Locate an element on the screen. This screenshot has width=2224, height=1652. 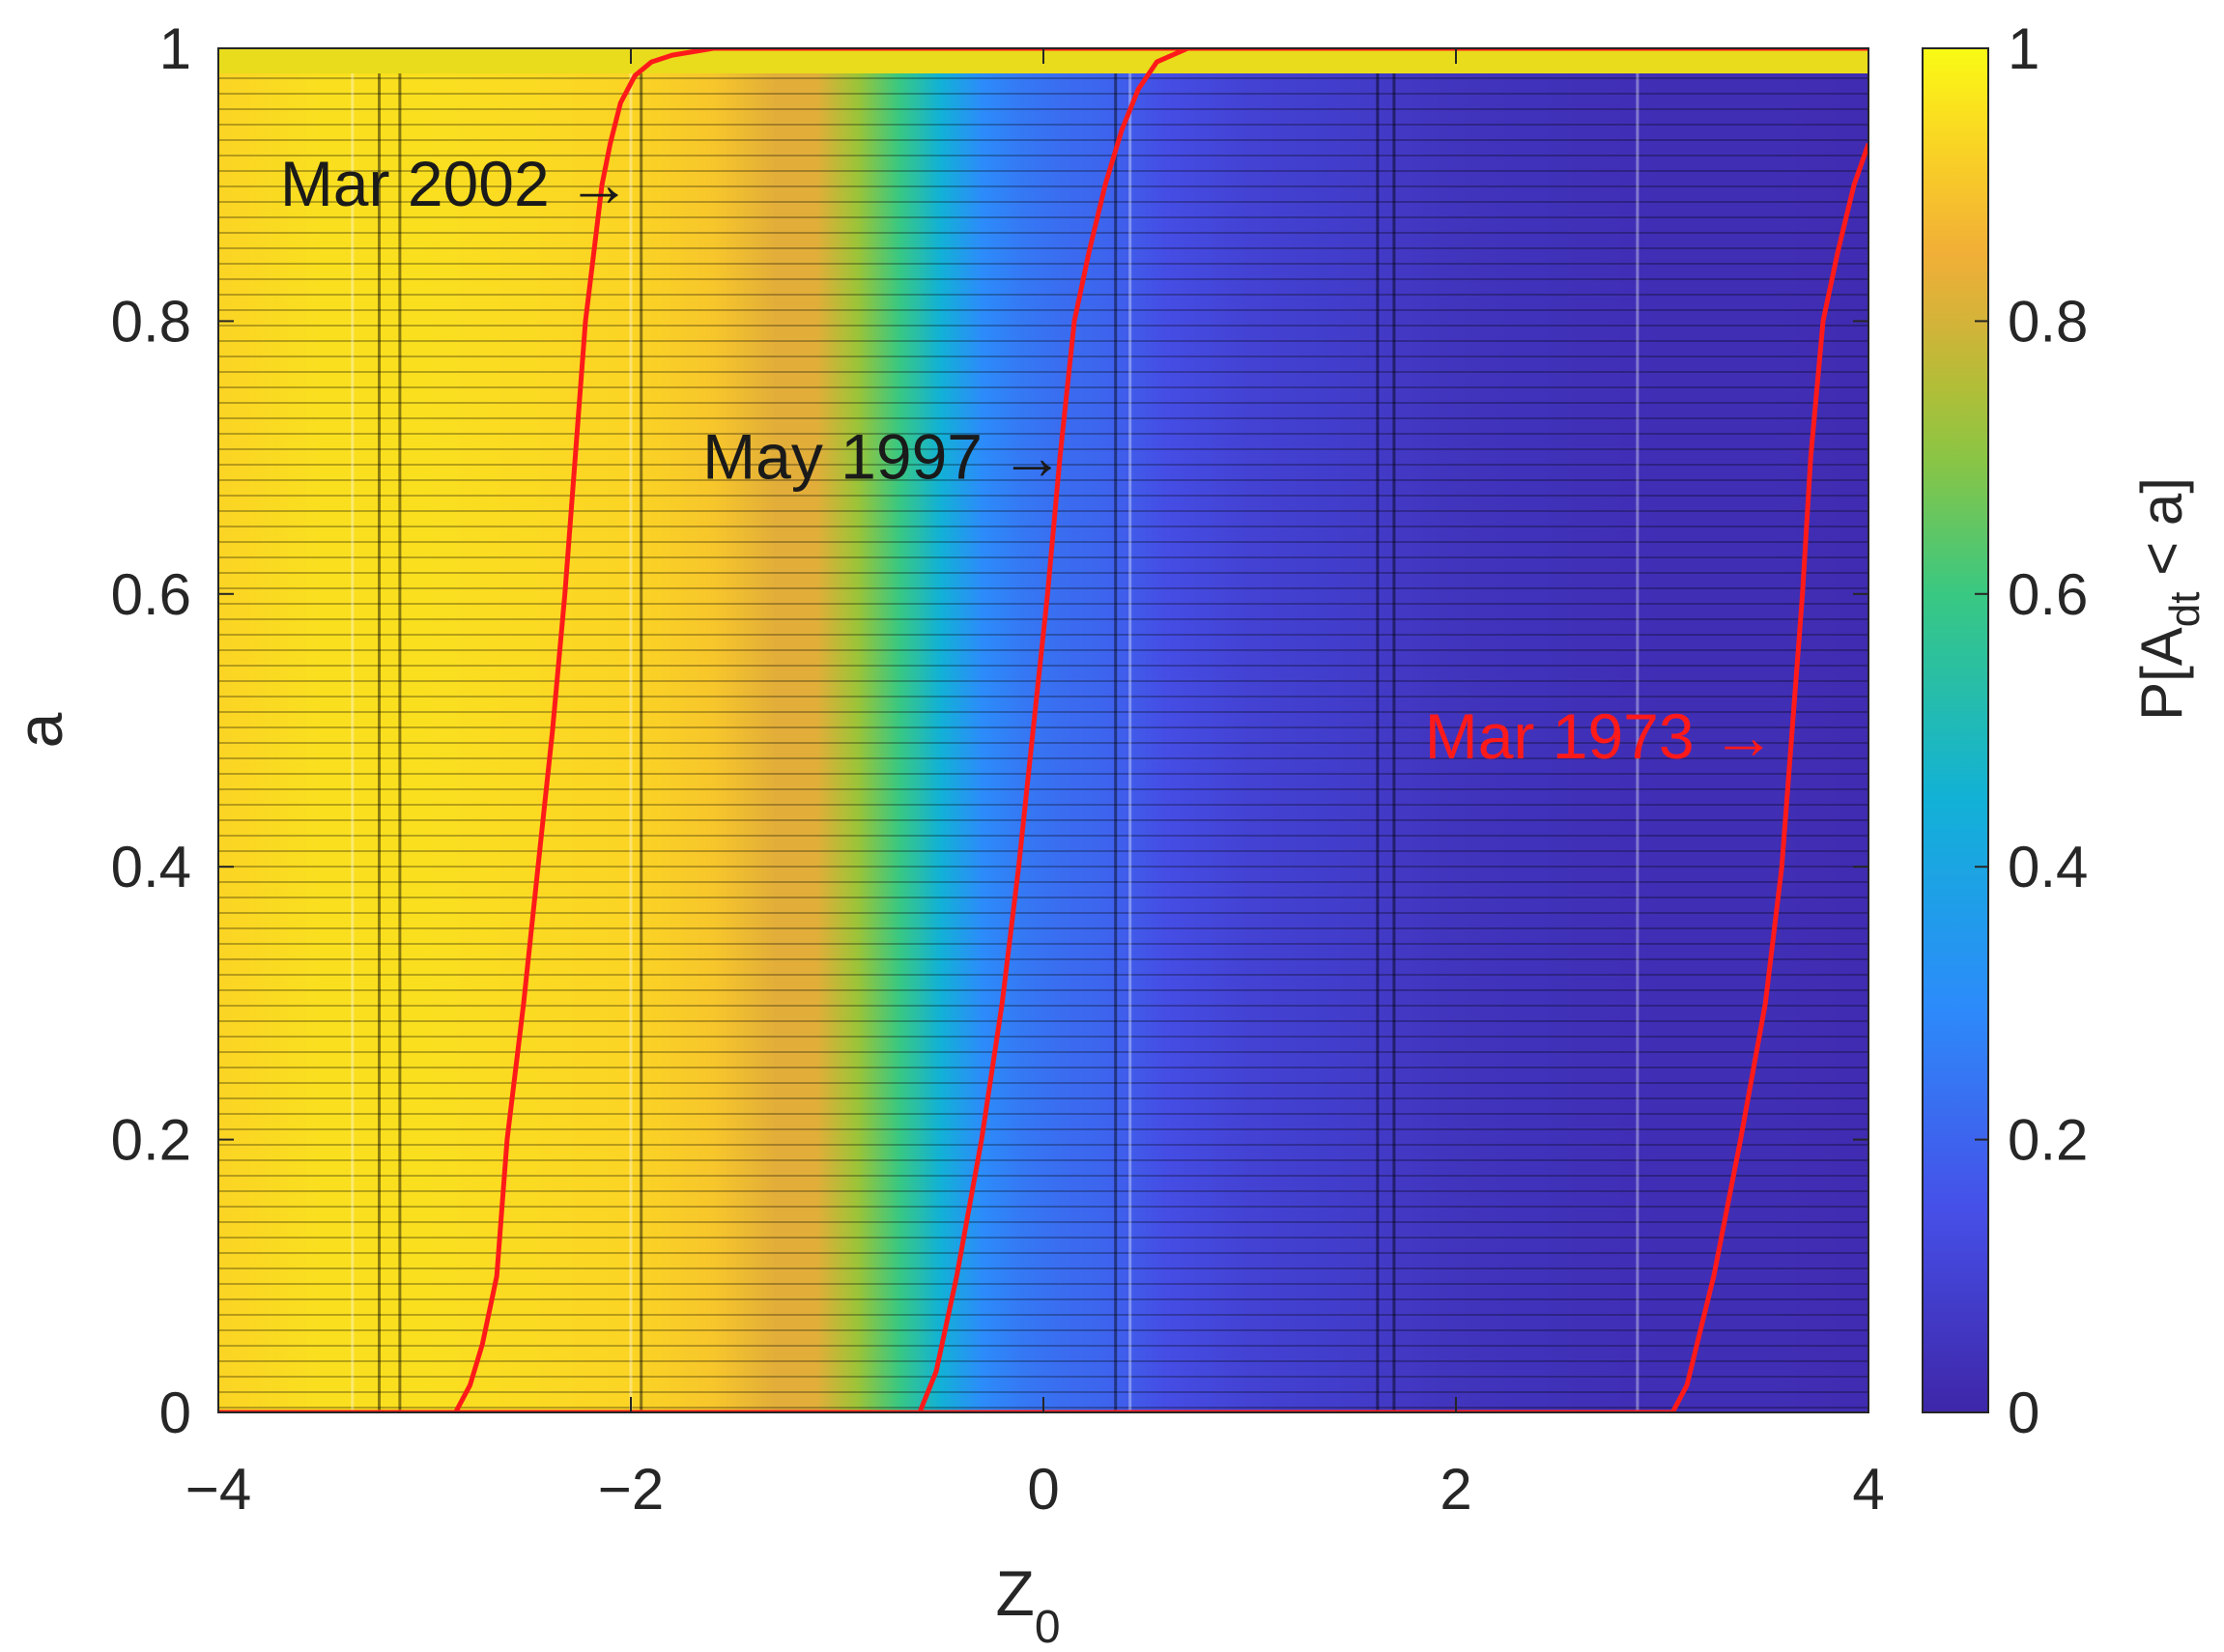
y-tick-label: 0.8 is located at coordinates (151, 321).